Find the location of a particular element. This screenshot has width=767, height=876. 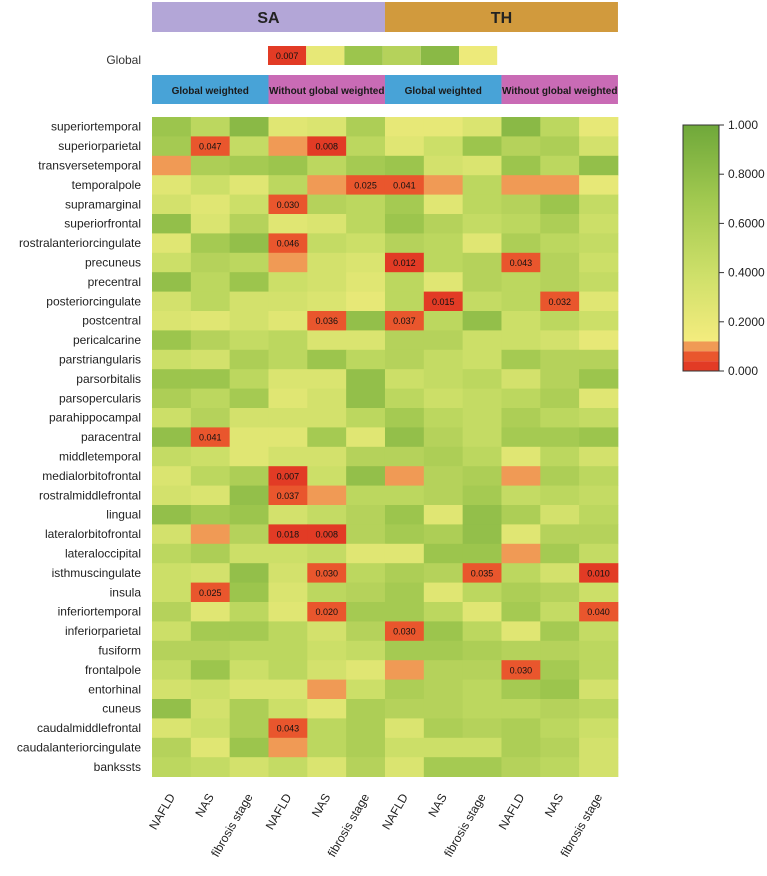

cell-value-label: 0.012 is located at coordinates (404, 263).